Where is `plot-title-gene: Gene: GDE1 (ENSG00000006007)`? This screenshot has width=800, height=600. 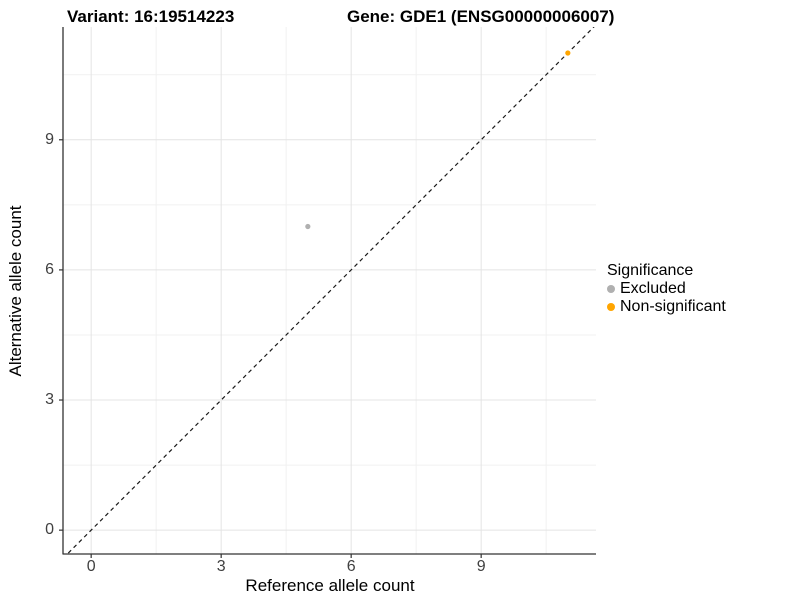 plot-title-gene: Gene: GDE1 (ENSG00000006007) is located at coordinates (481, 16).